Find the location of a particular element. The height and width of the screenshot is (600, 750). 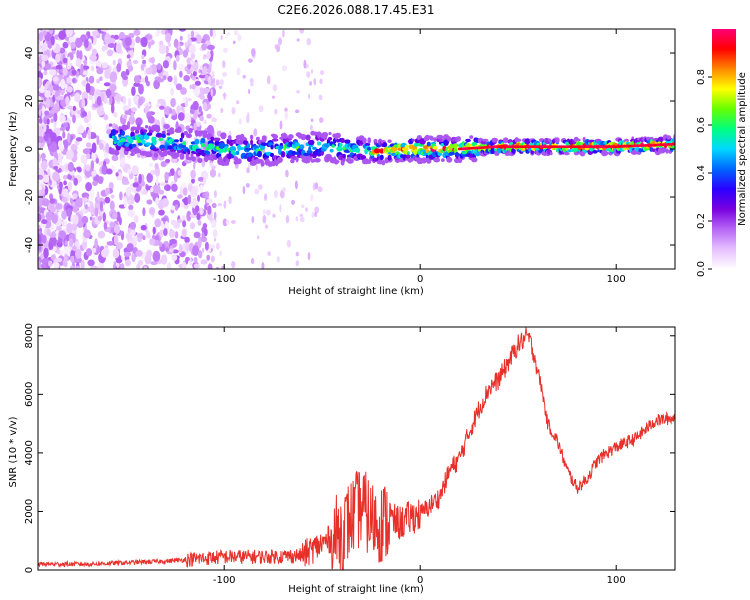

colorbar-tick-label: 0.2 is located at coordinates (701, 221).